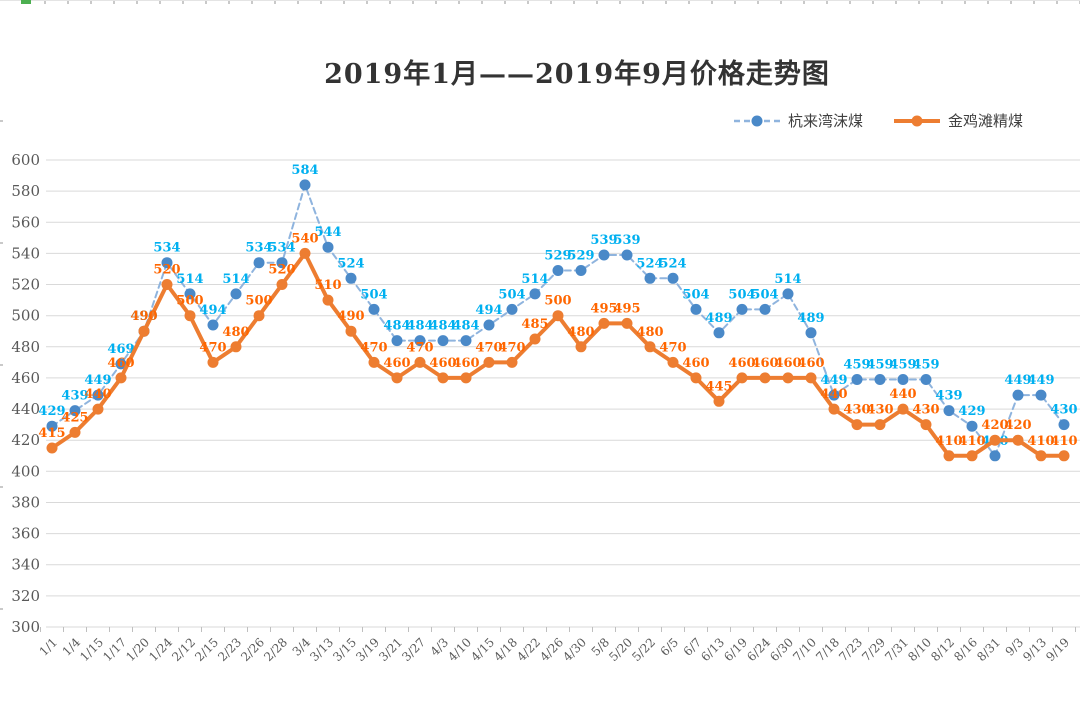 This screenshot has height=702, width=1080. I want to click on svg-text: 544, so click(327, 232).